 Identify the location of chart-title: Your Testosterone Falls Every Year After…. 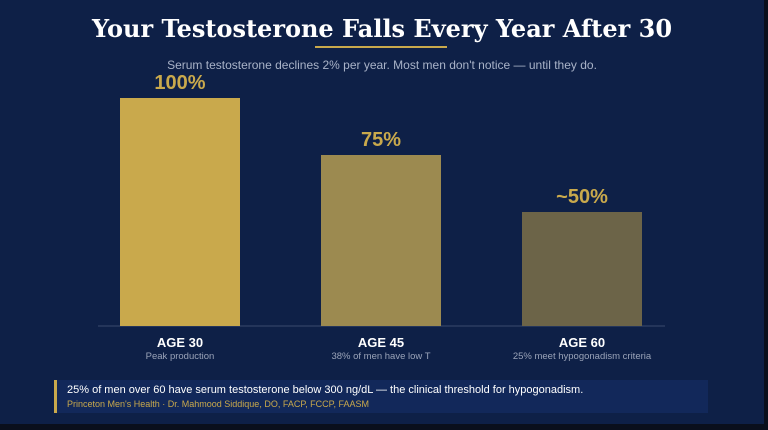
(382, 28).